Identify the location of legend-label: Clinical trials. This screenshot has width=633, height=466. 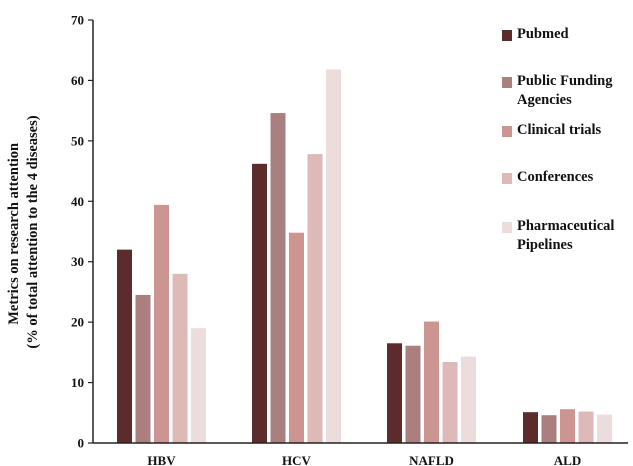
(559, 130).